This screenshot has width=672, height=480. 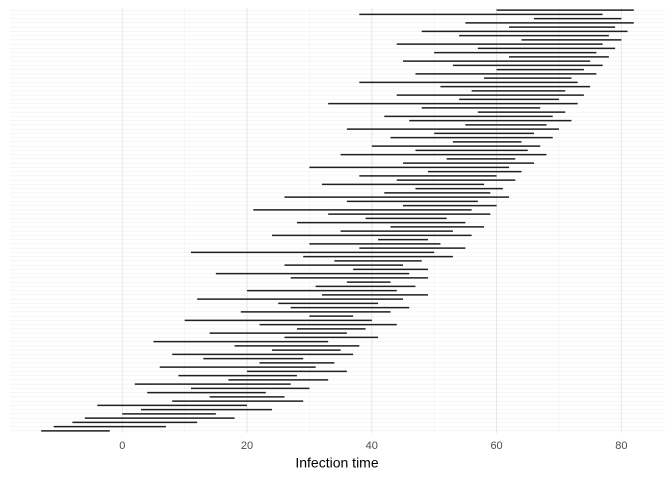 What do you see at coordinates (247, 446) in the screenshot?
I see `x-tick-label: 20` at bounding box center [247, 446].